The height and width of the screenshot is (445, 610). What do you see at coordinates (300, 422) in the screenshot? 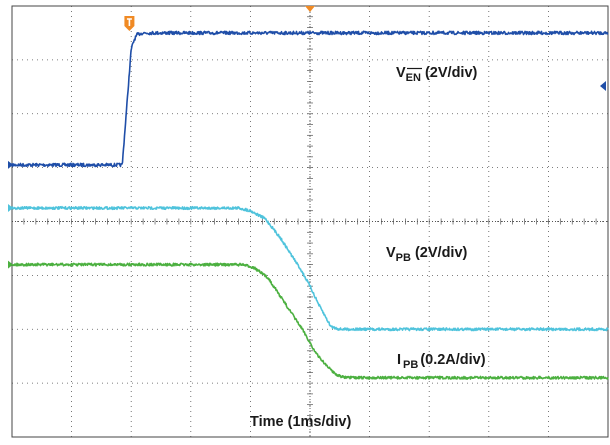
I see `time-axis-label: Time (1ms/div)` at bounding box center [300, 422].